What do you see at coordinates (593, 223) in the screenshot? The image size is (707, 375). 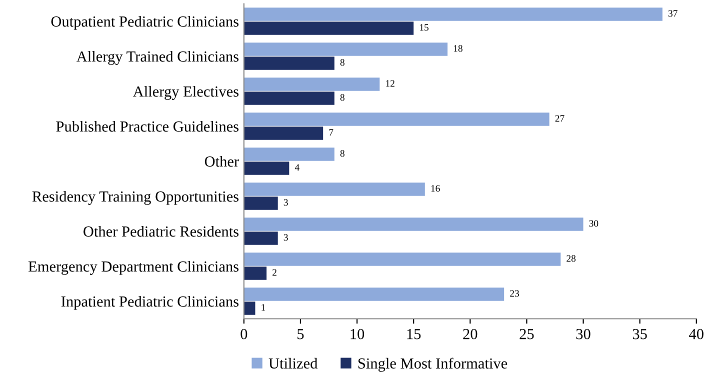 I see `data-label: 30` at bounding box center [593, 223].